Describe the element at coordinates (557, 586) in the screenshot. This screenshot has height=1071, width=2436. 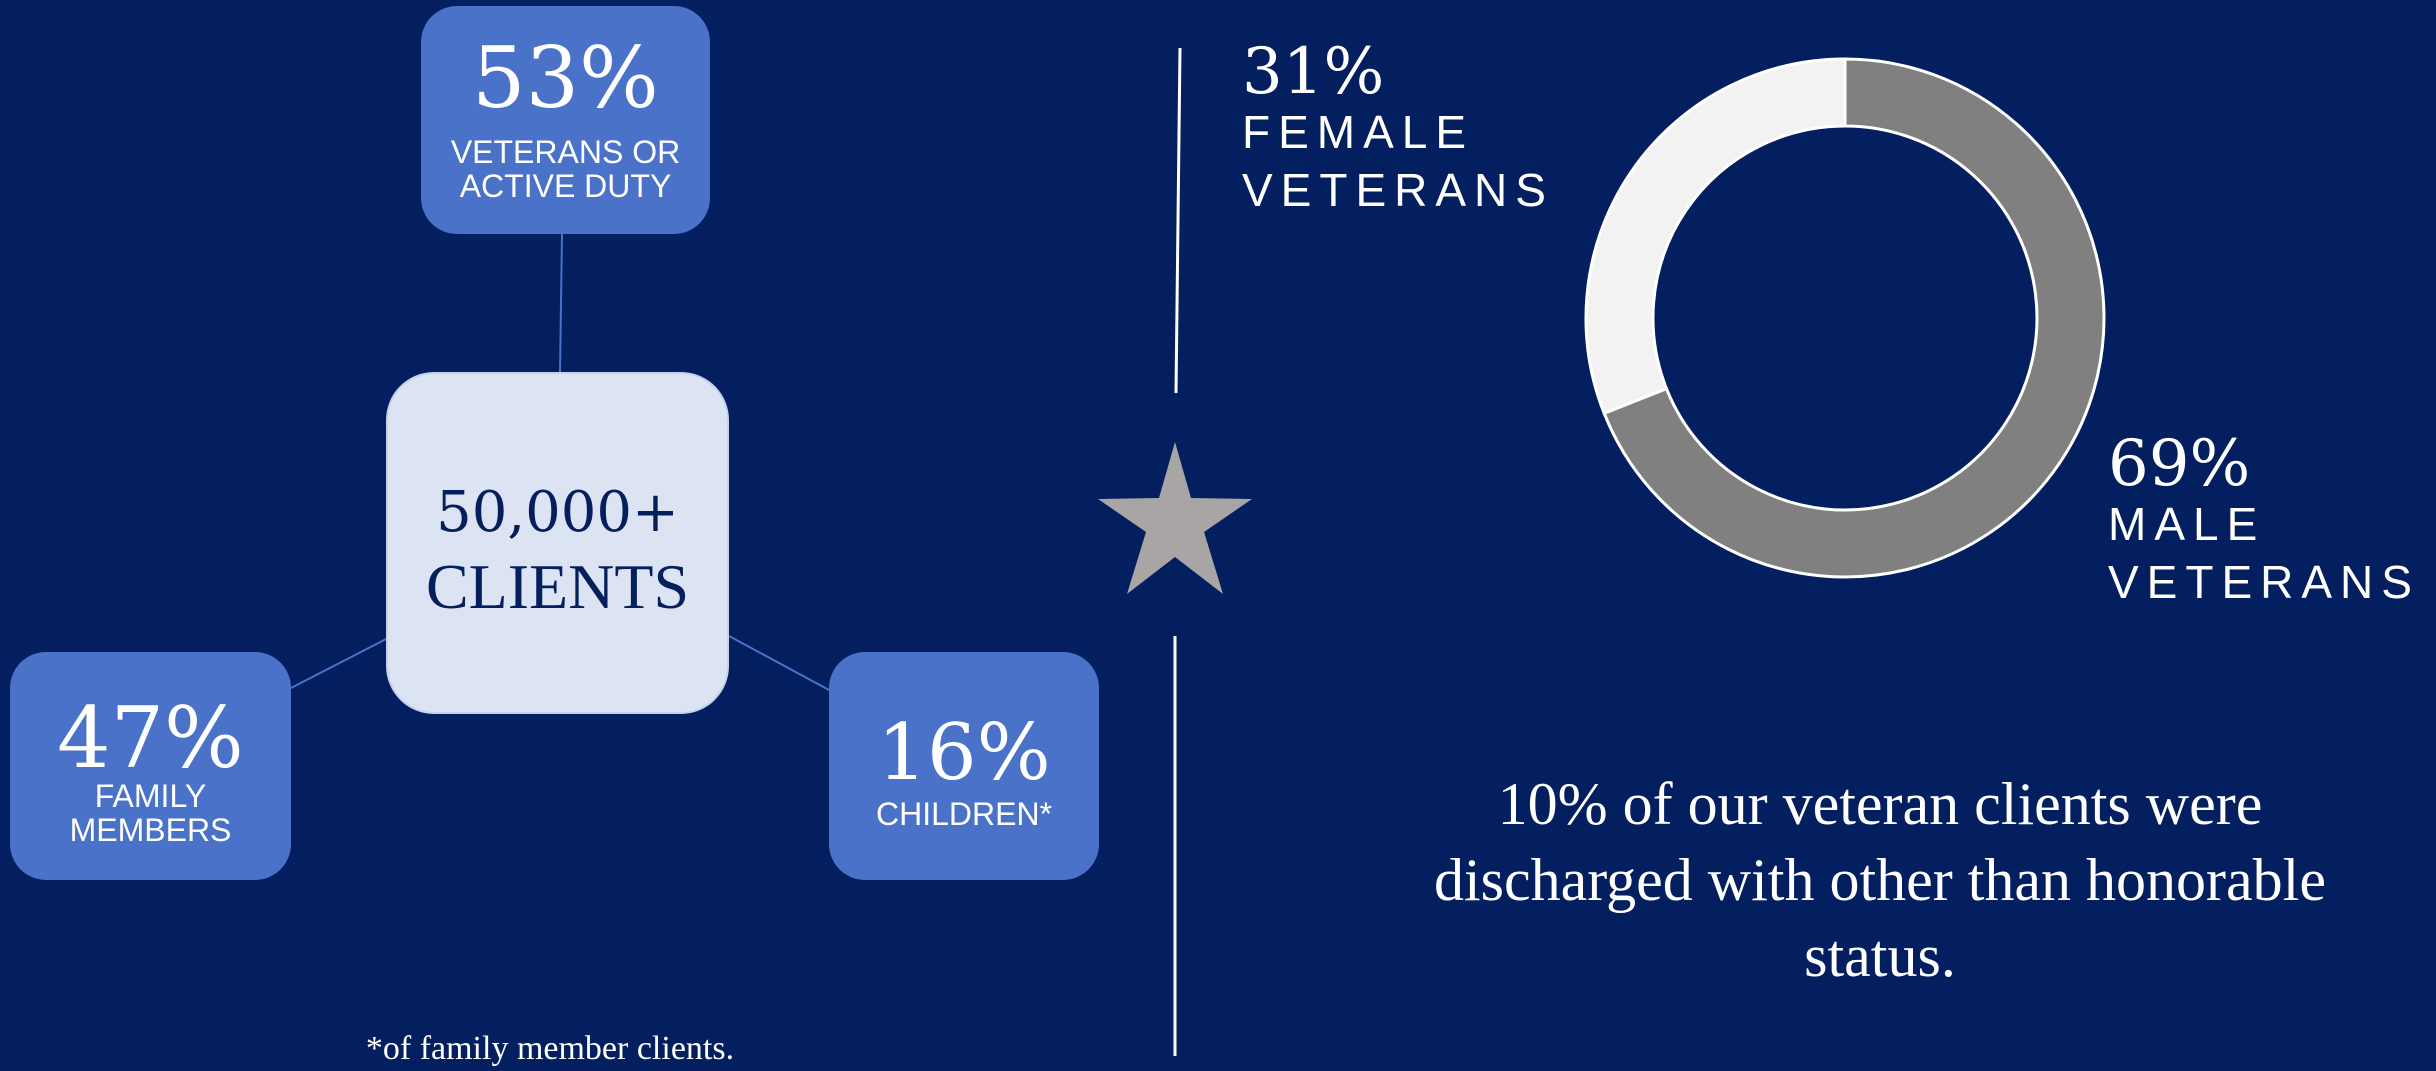
I see `clients-label: CLIENTS` at that location.